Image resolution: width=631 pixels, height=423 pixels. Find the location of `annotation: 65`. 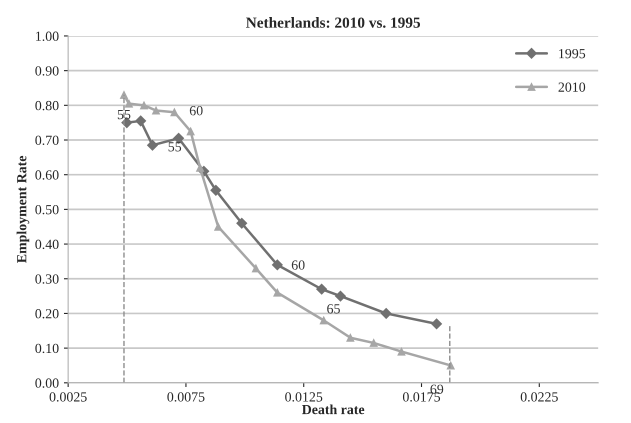

annotation: 65 is located at coordinates (333, 309).